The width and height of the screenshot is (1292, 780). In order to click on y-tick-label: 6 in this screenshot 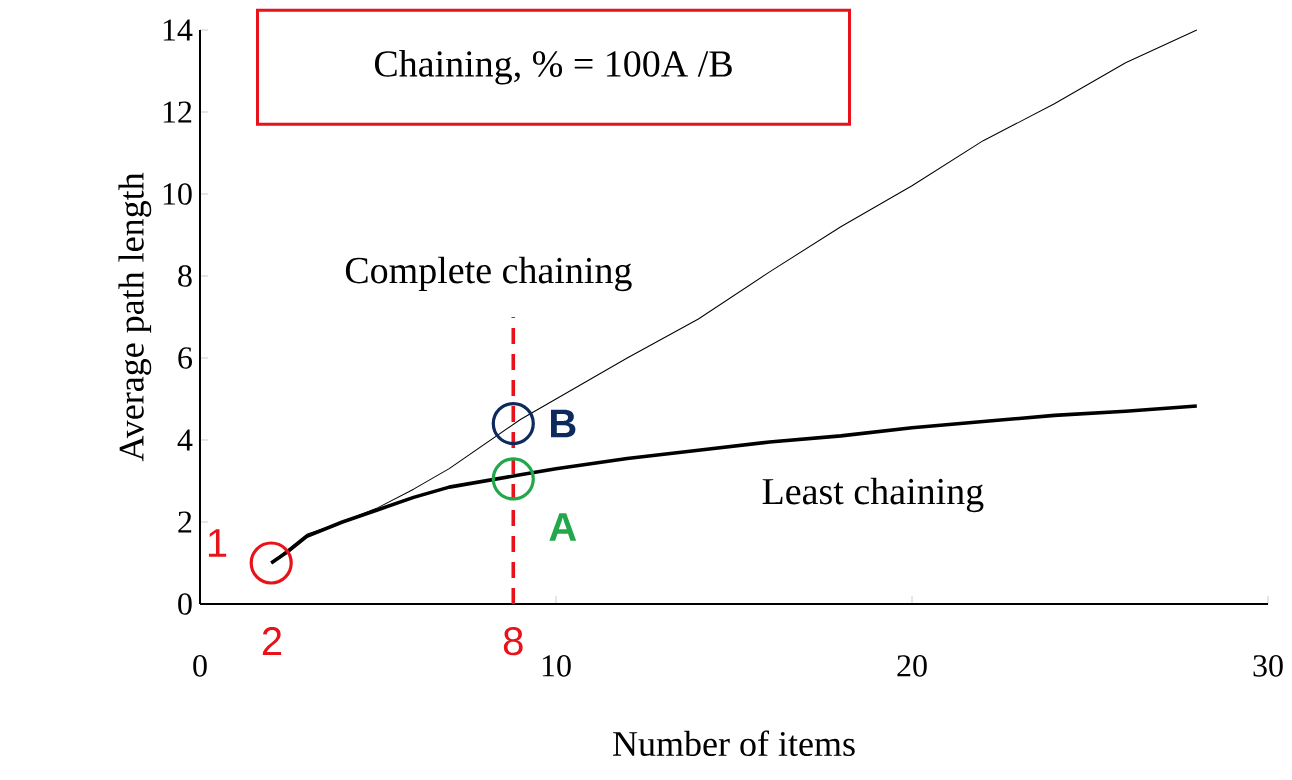, I will do `click(185, 358)`.